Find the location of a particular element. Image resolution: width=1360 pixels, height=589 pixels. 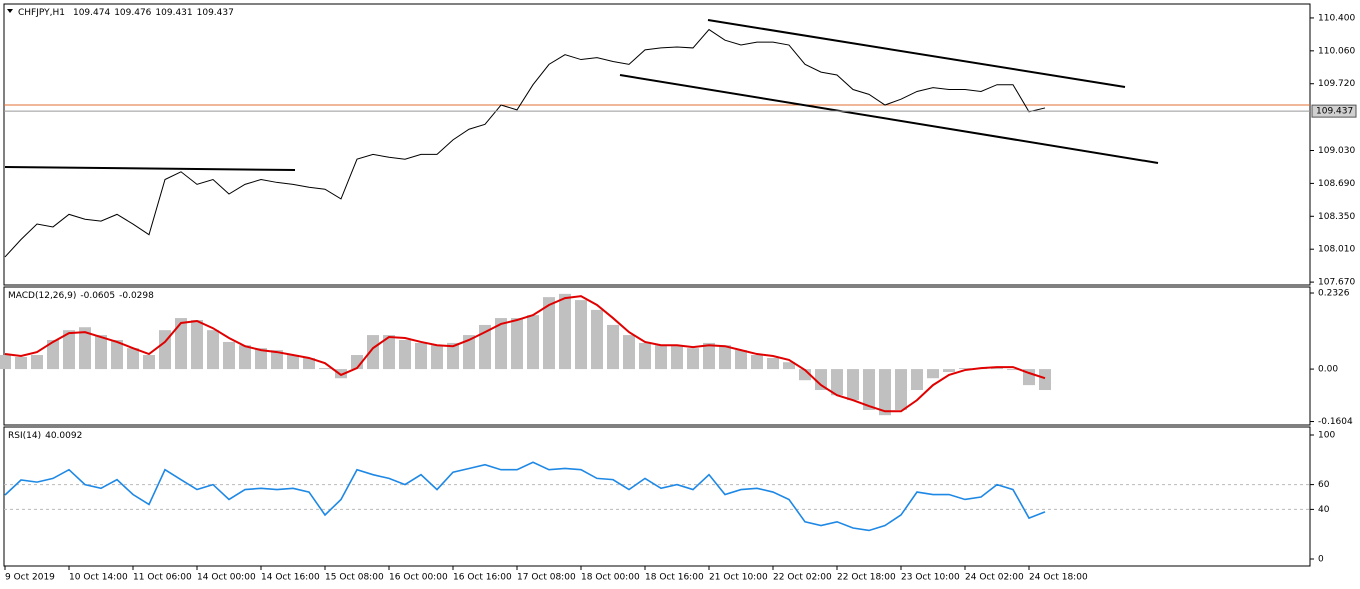

y-tick-label: -0.1604 is located at coordinates (1335, 422).